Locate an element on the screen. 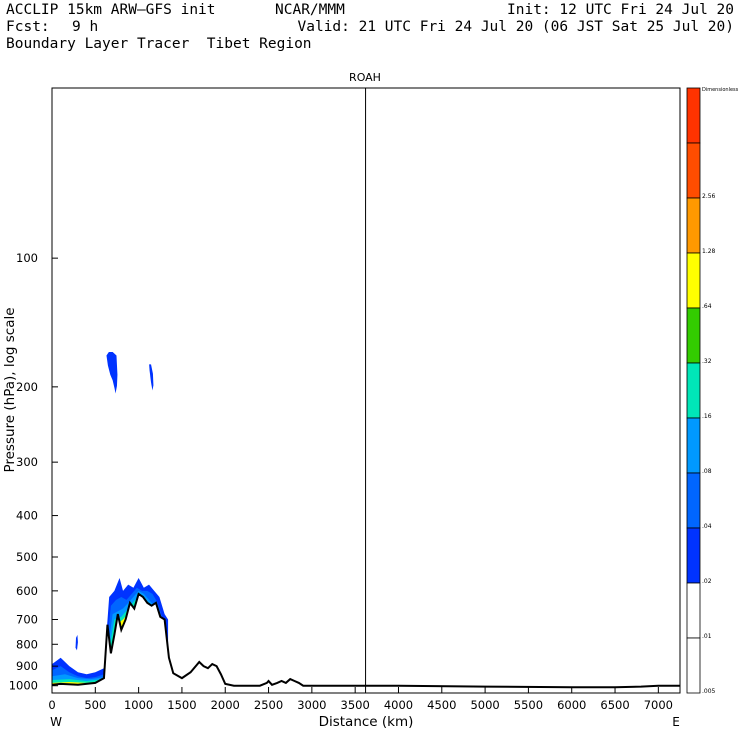 The image size is (740, 740). x-end-label-east: E is located at coordinates (676, 722).